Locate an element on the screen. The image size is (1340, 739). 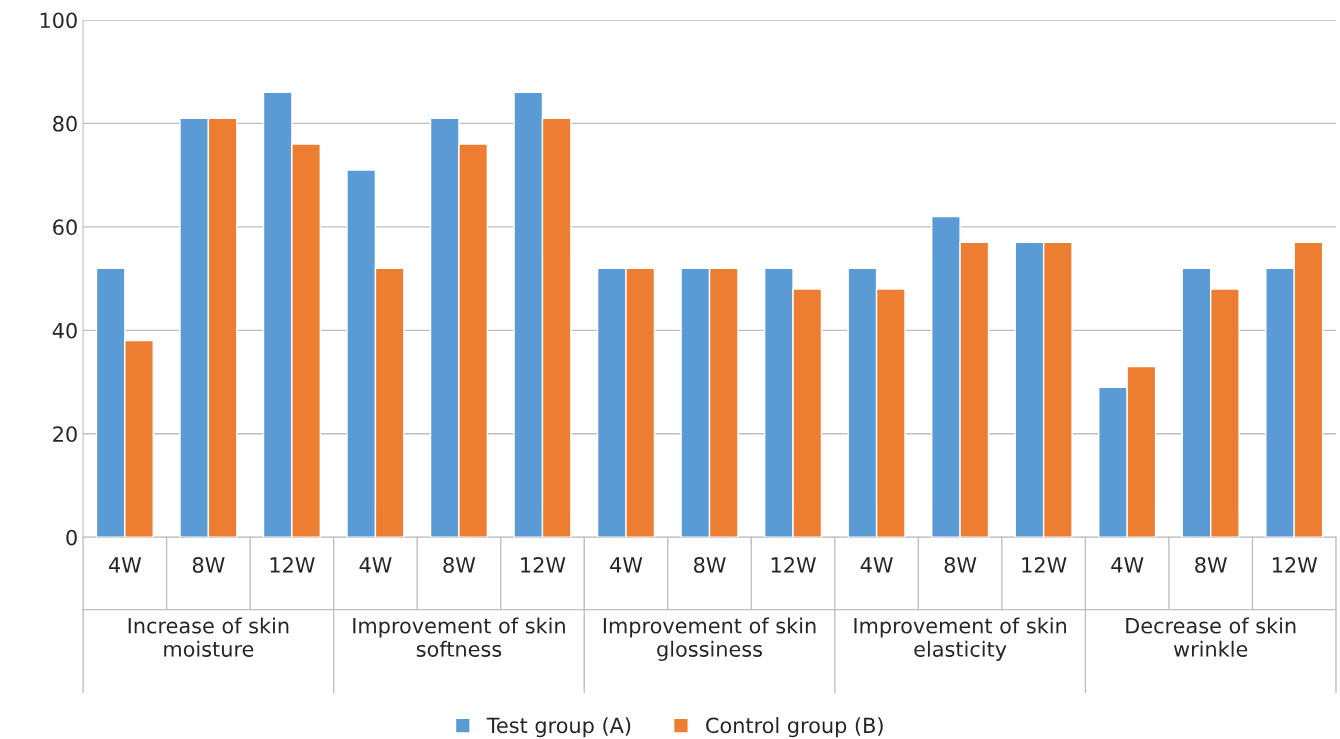
y-tick-label: 100 is located at coordinates (58, 20).